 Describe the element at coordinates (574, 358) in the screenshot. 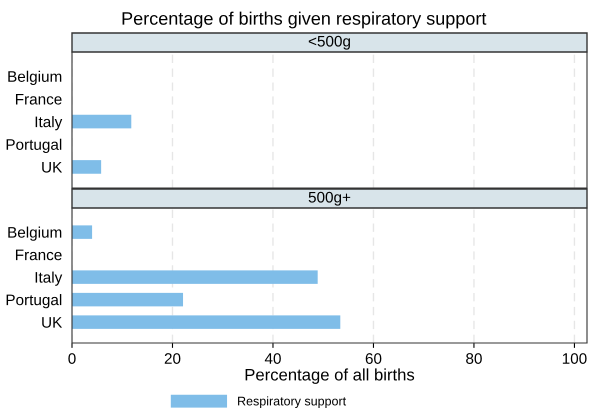

I see `x-tick-label: 100` at that location.